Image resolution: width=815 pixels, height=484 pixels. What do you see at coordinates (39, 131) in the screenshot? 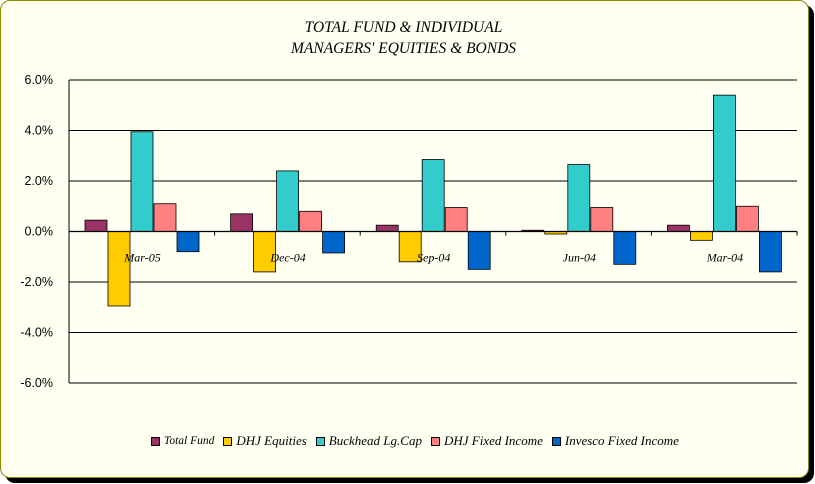
I see `y-tick-label: 4.0%` at bounding box center [39, 131].